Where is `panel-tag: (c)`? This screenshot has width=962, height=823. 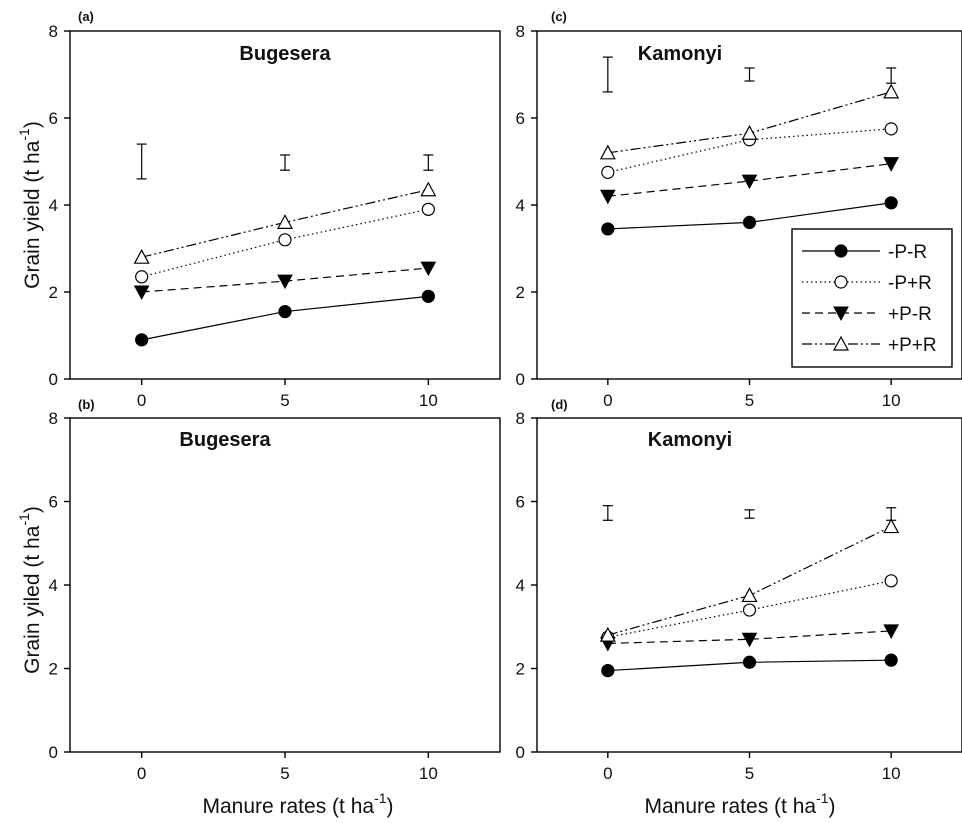 panel-tag: (c) is located at coordinates (559, 16).